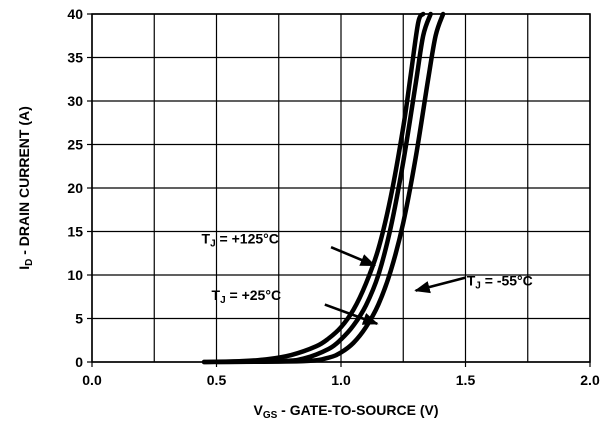  What do you see at coordinates (590, 380) in the screenshot?
I see `x-tick-label: 2.0` at bounding box center [590, 380].